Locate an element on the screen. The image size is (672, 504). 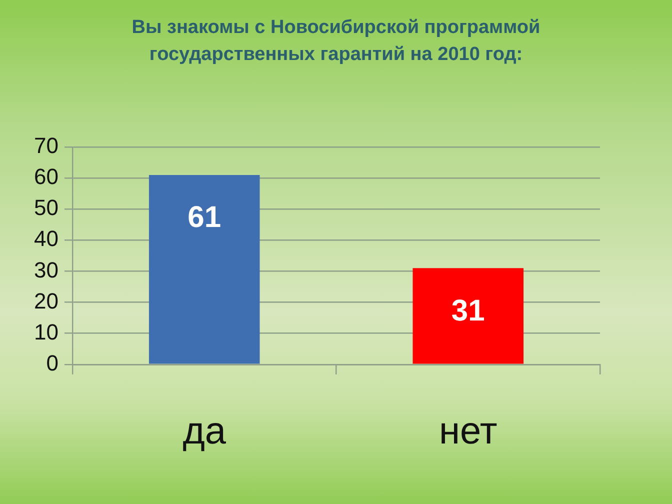
x-tick-label: нет is located at coordinates (468, 431).